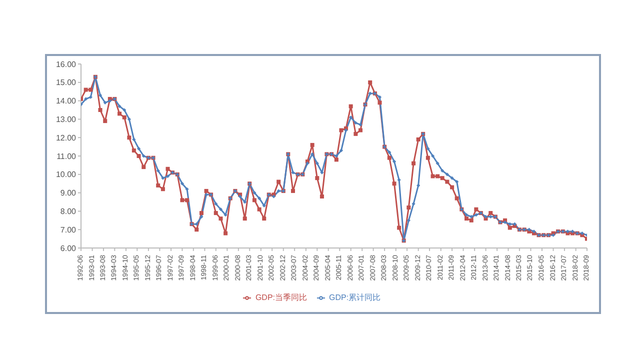 This screenshot has width=640, height=339. I want to click on y-tick-label: 7.00, so click(68, 229).